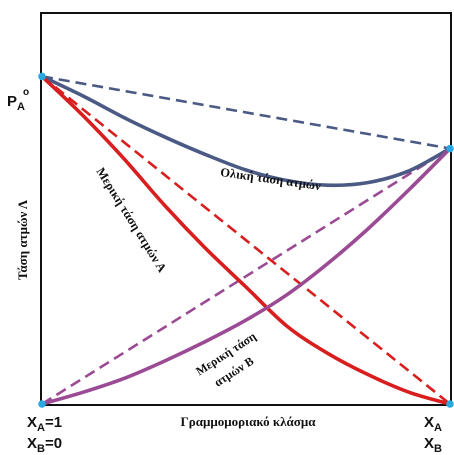  I want to click on x-right-label-a: XA, so click(433, 424).